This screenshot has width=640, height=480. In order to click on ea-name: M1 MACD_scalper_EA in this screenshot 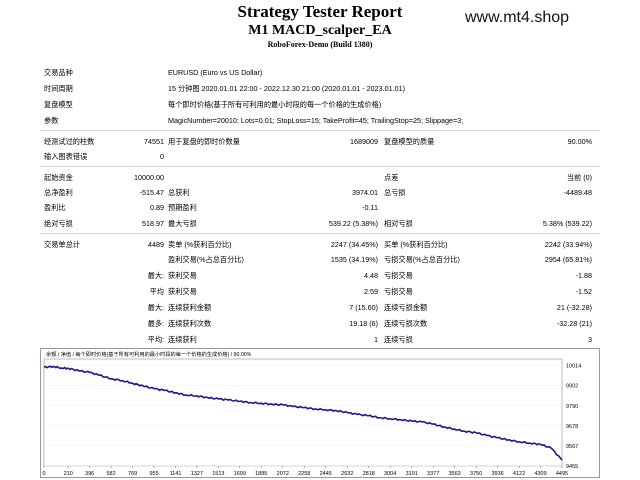, I will do `click(320, 30)`.